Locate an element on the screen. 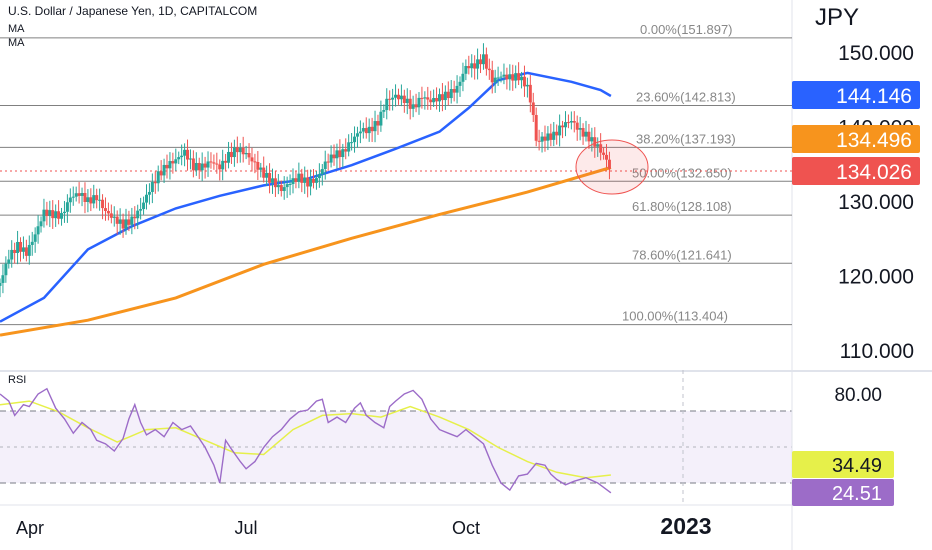 This screenshot has width=932, height=550. price-tick-label: 110.000 is located at coordinates (877, 351).